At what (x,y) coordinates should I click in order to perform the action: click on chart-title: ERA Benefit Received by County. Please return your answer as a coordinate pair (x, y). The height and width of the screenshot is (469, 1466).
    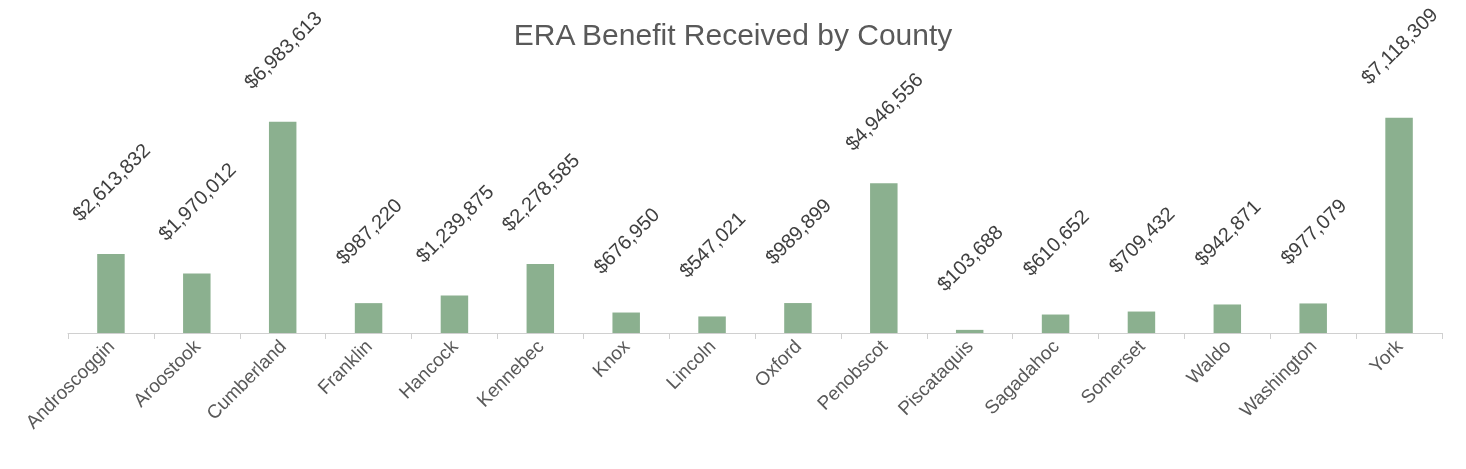
    Looking at the image, I should click on (733, 34).